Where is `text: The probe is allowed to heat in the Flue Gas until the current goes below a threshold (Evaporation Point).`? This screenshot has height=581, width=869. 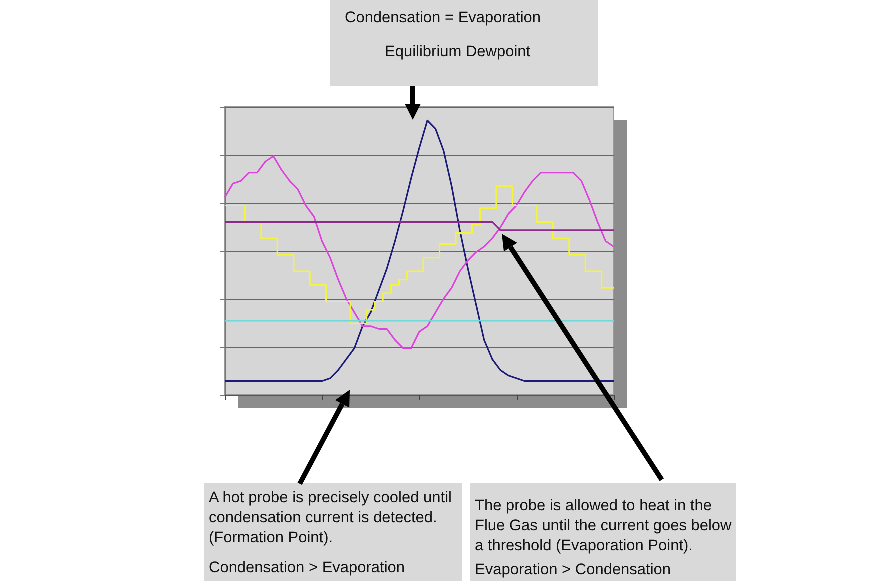 text: The probe is allowed to heat in the Flue Gas until the current goes below a threshold (Evaporation Point). is located at coordinates (605, 526).